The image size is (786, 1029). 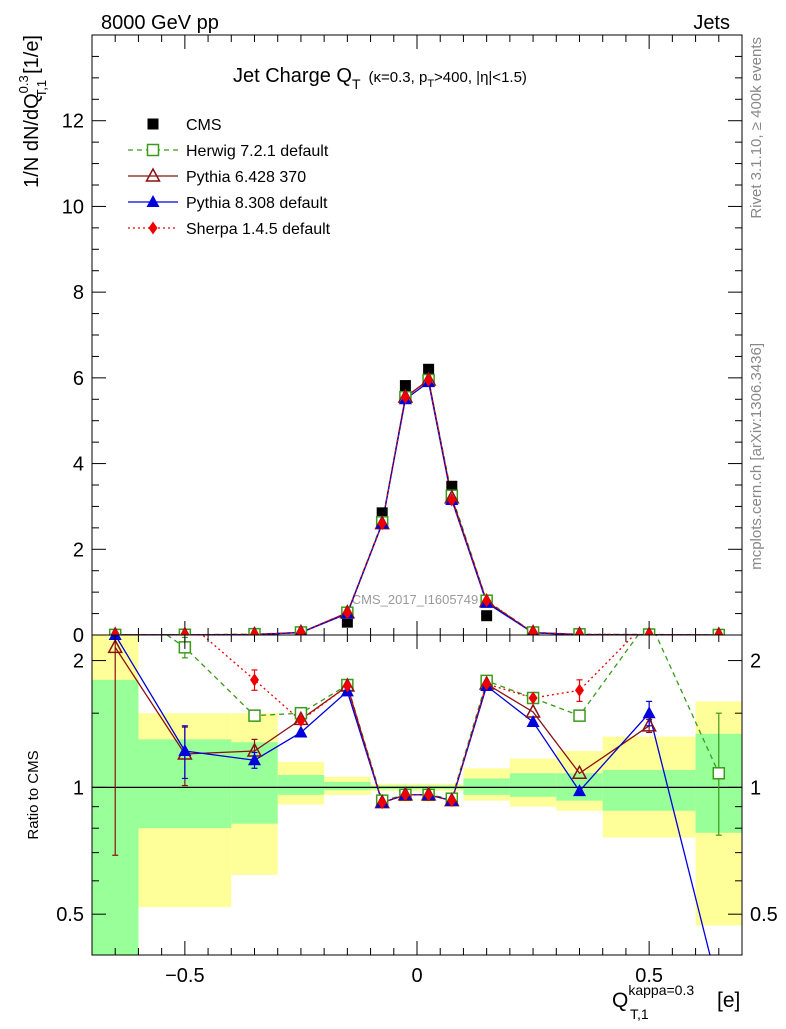 What do you see at coordinates (78, 662) in the screenshot?
I see `ratio-y-tick-label-left: 2` at bounding box center [78, 662].